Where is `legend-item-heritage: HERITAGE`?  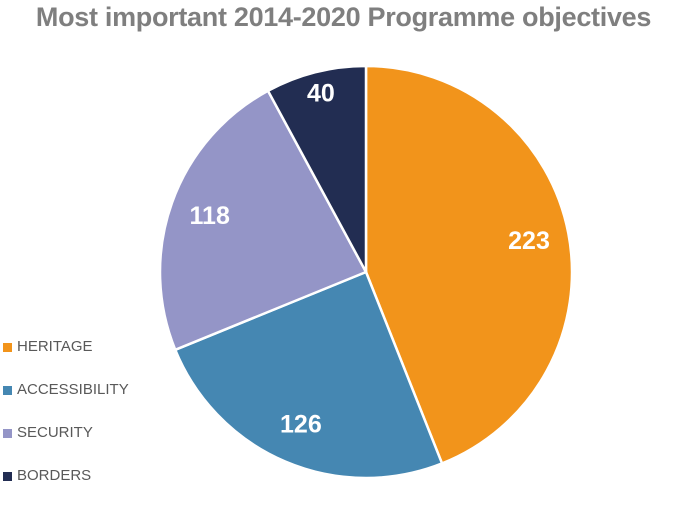
legend-item-heritage: HERITAGE is located at coordinates (66, 358).